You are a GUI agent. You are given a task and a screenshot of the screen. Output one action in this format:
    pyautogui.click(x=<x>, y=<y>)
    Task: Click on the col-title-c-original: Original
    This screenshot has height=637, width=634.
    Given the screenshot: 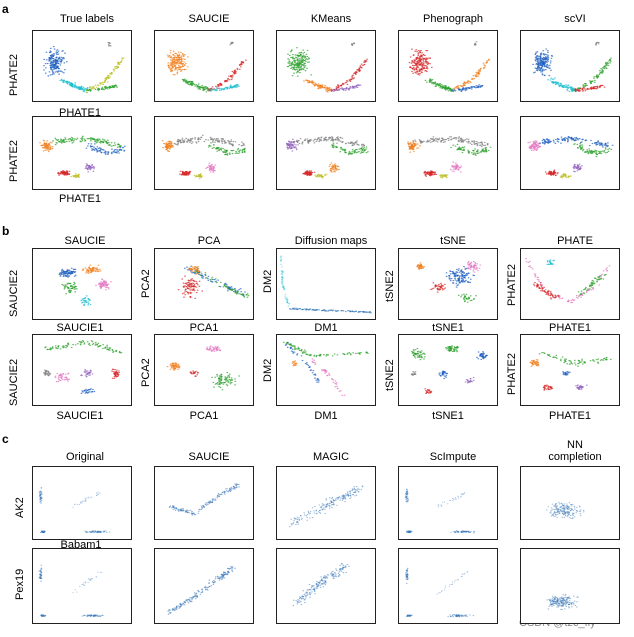 What is the action you would take?
    pyautogui.click(x=85, y=457)
    